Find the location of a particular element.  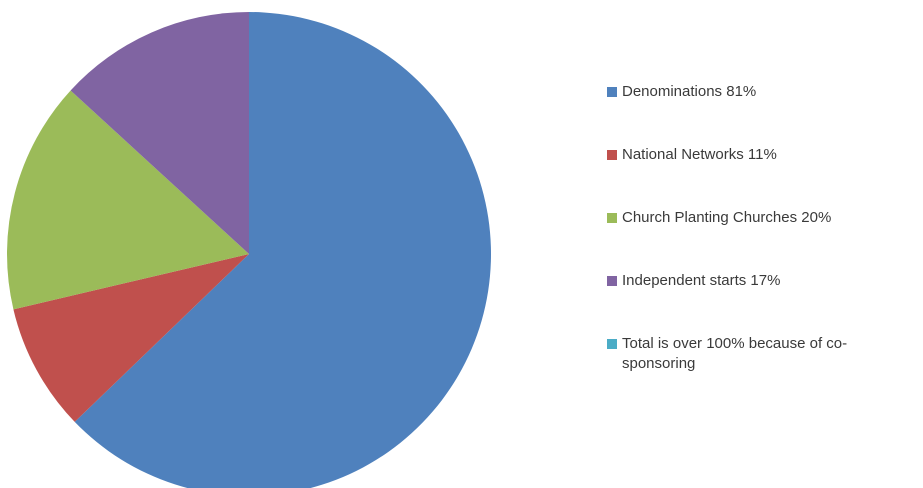

legend-label: Independent starts 17% is located at coordinates (701, 280).